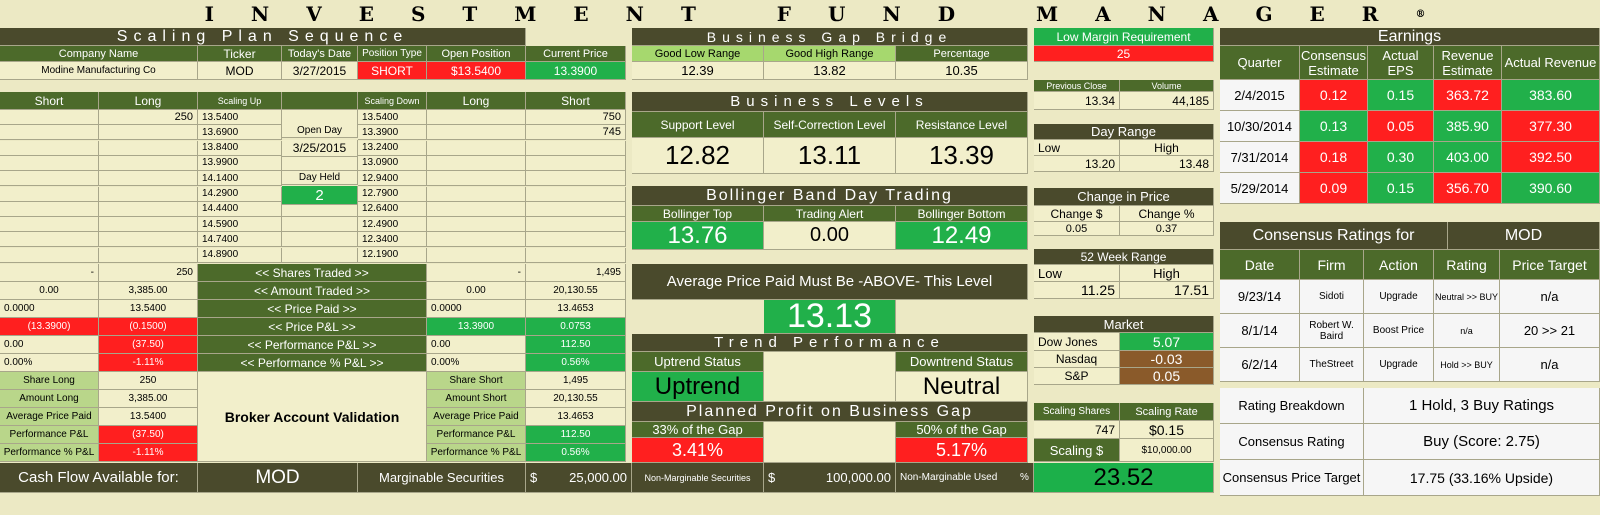  What do you see at coordinates (962, 214) in the screenshot?
I see `bollinger-bottom-label: Bollinger Bottom` at bounding box center [962, 214].